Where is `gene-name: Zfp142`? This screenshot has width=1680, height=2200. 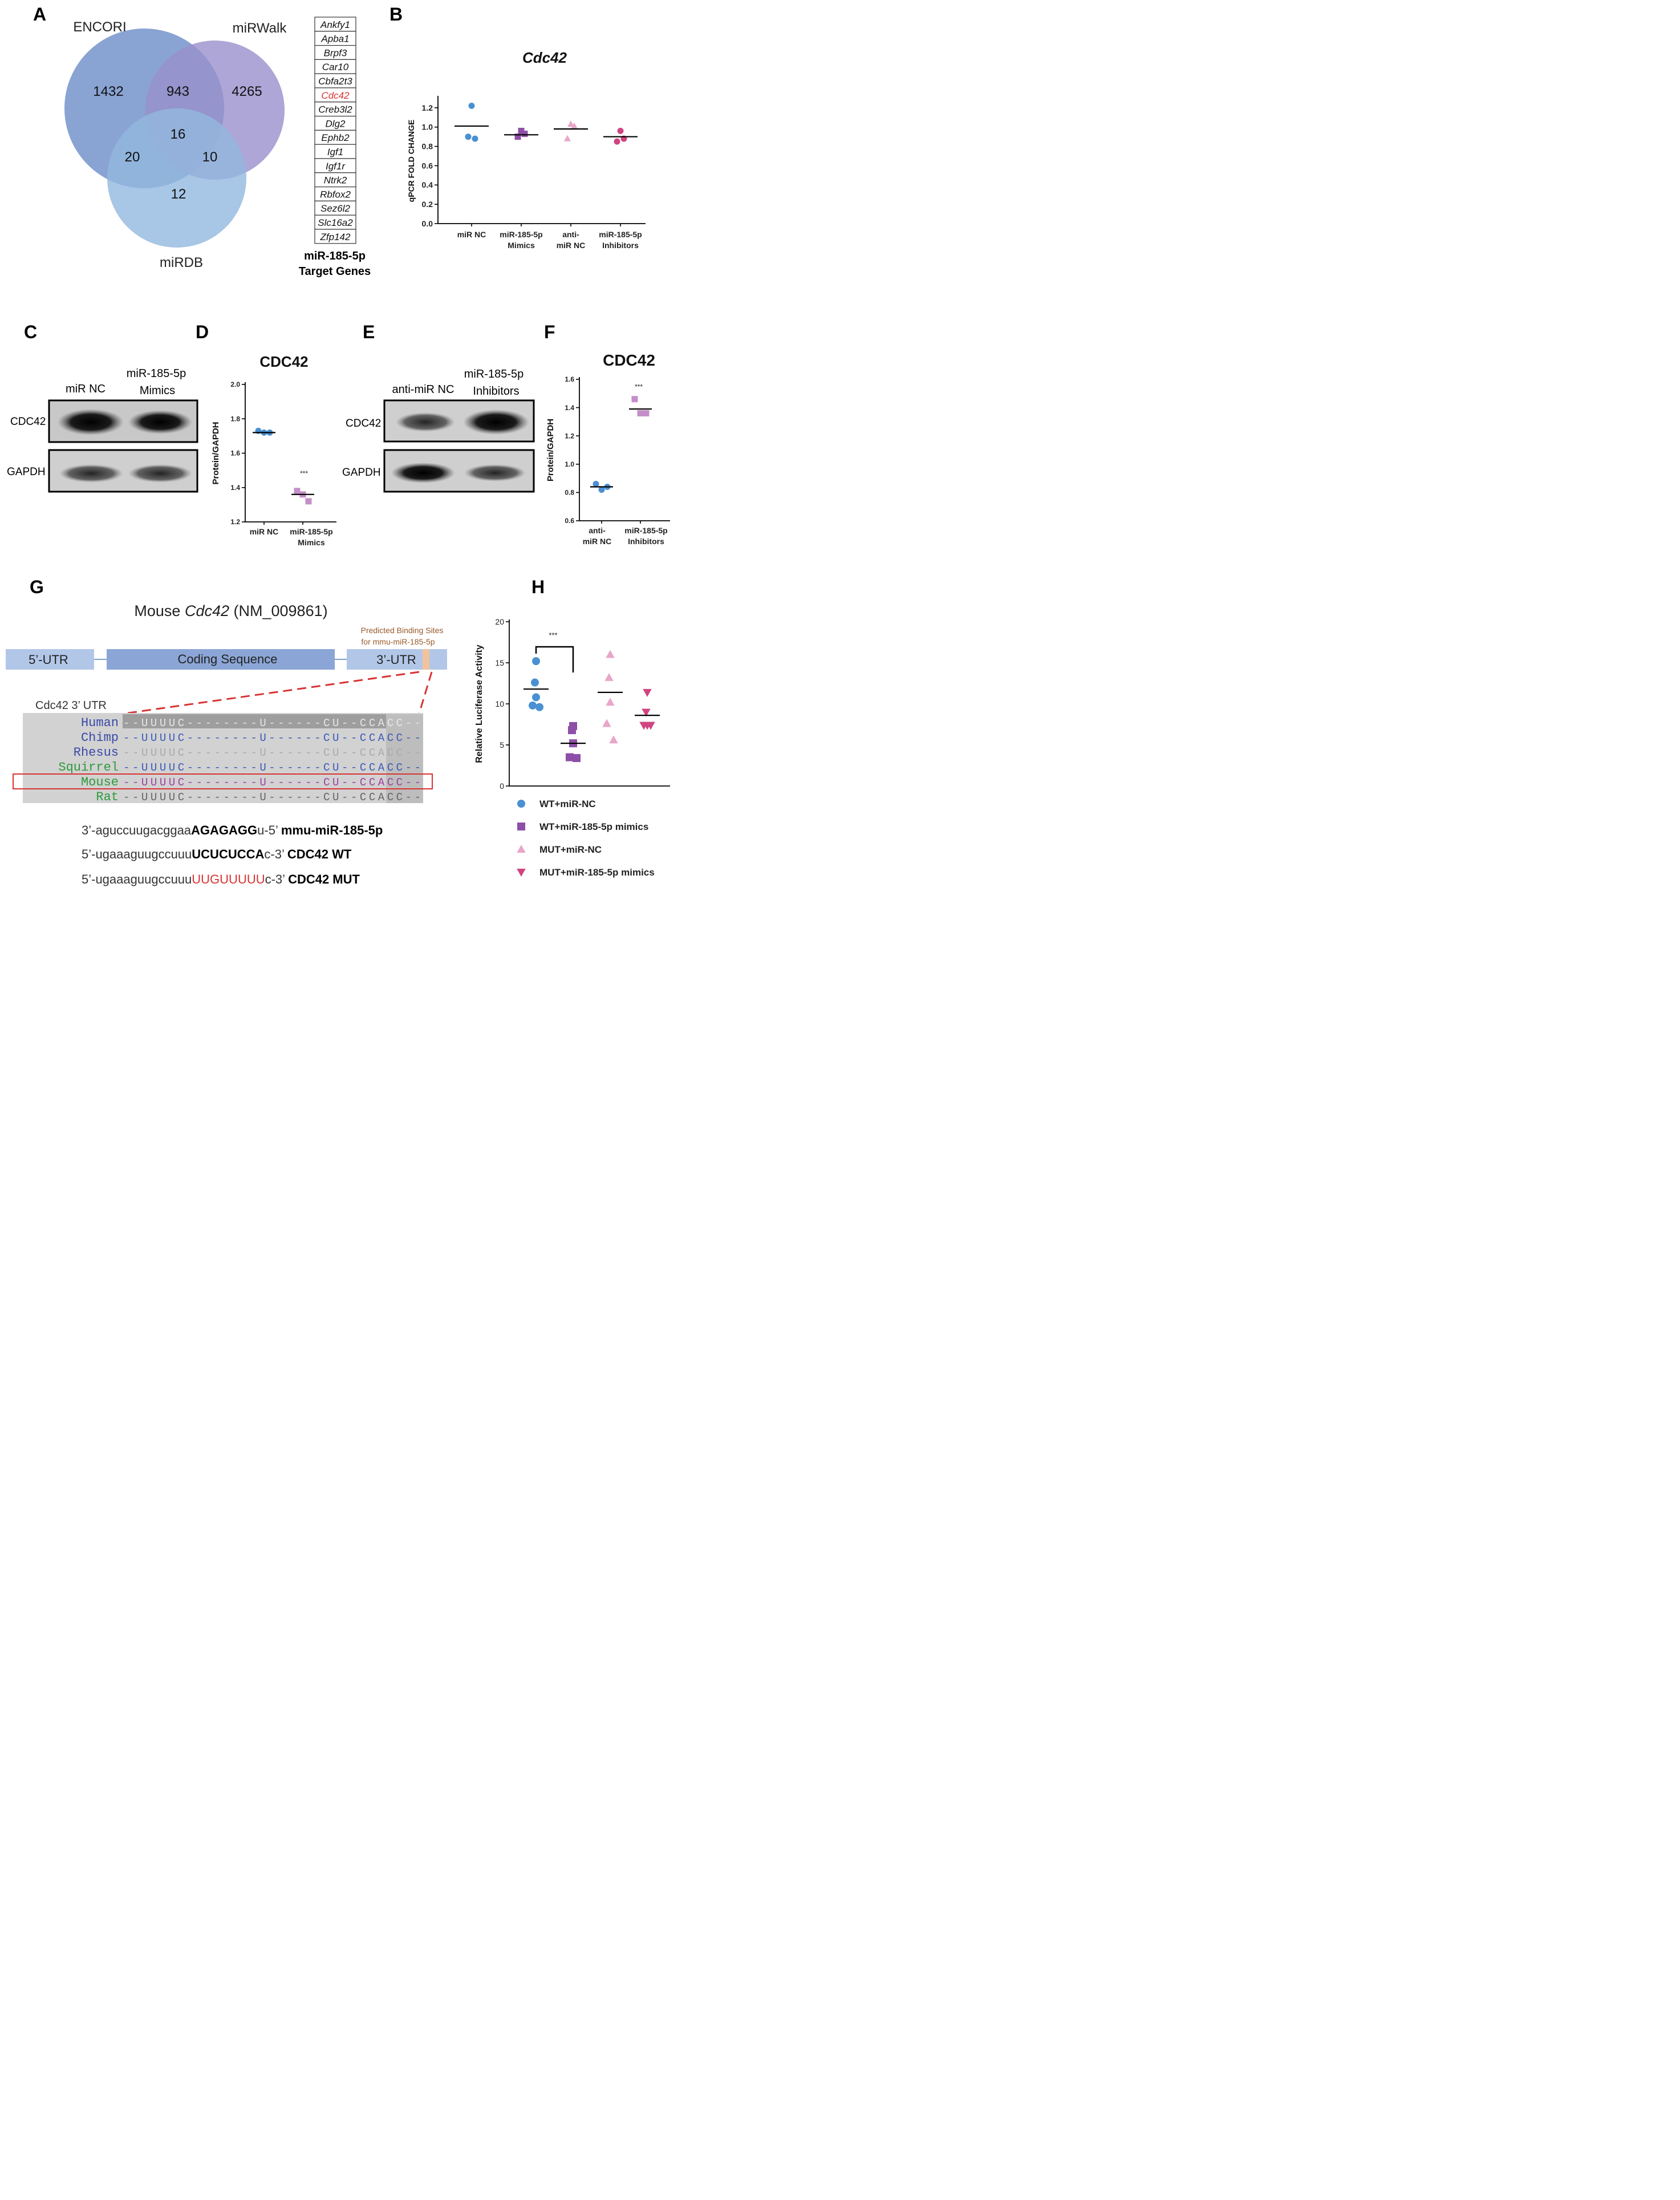
gene-name: Zfp142 is located at coordinates (335, 237).